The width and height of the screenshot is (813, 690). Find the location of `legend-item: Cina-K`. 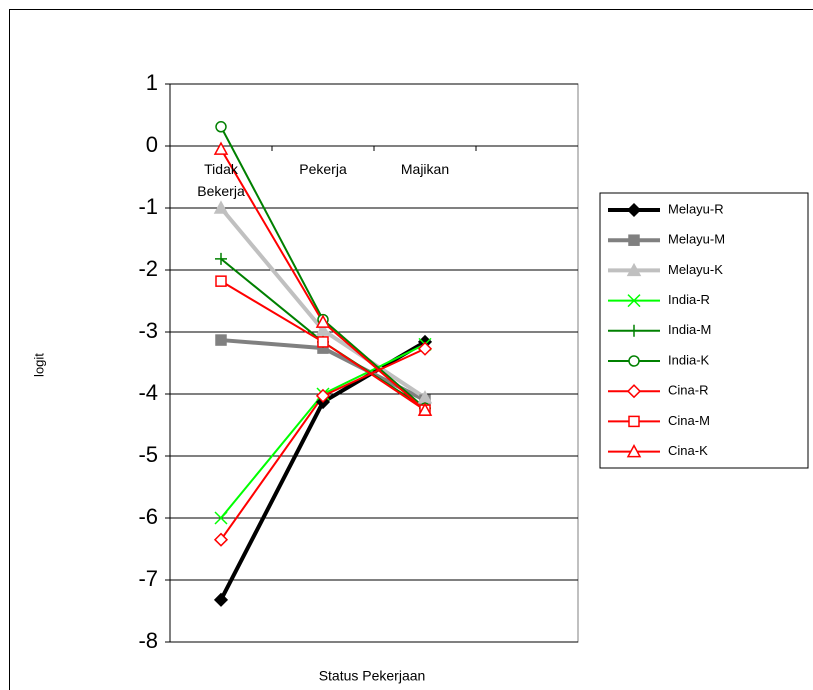

legend-item: Cina-K is located at coordinates (658, 450).